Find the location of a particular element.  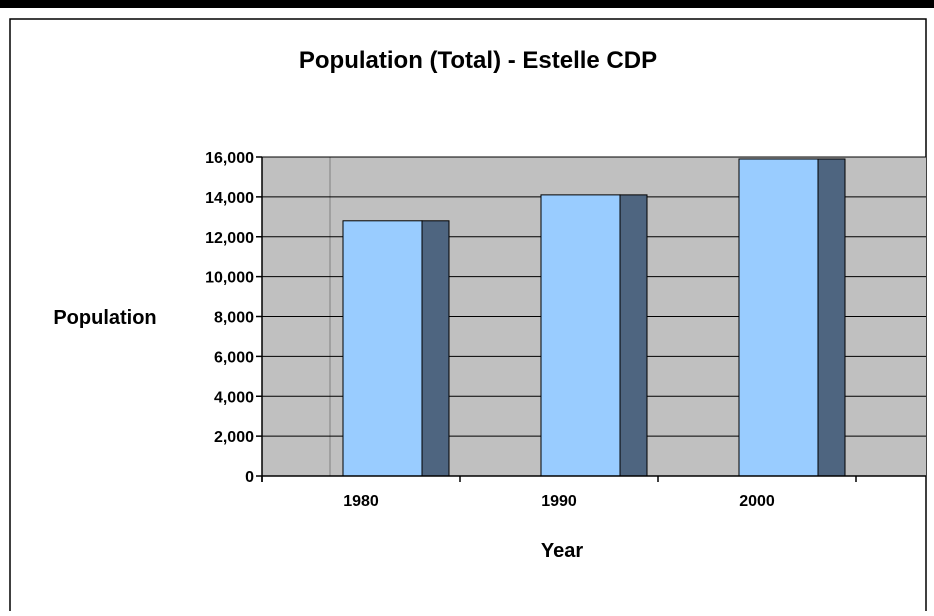

y-tick-label: 4,000 is located at coordinates (234, 397).